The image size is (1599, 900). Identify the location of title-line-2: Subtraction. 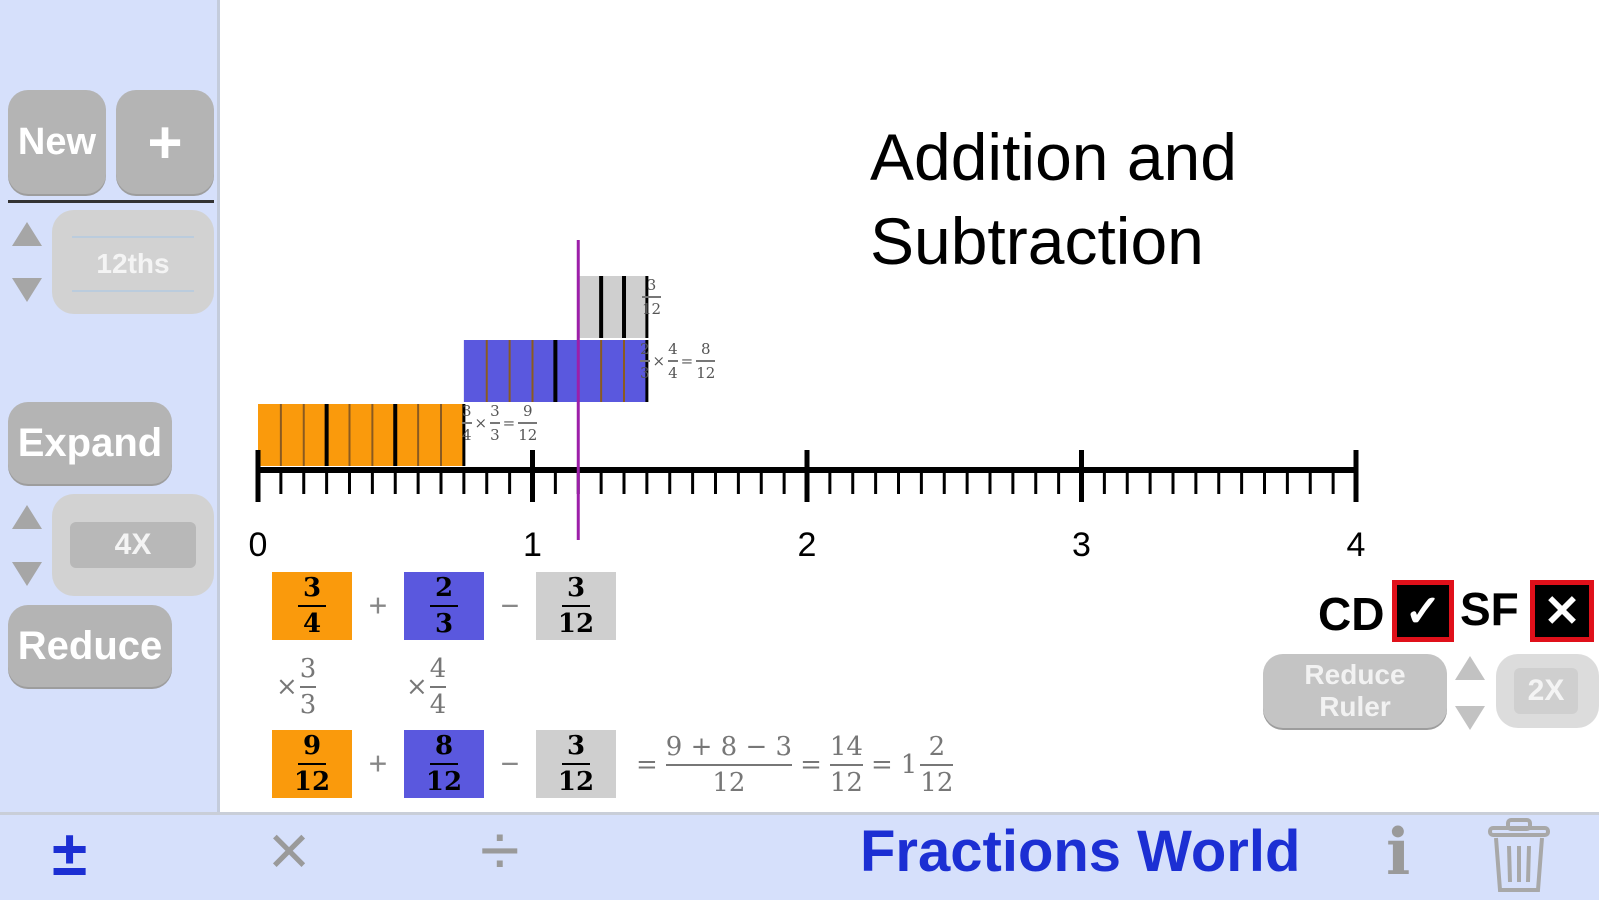
(1037, 241).